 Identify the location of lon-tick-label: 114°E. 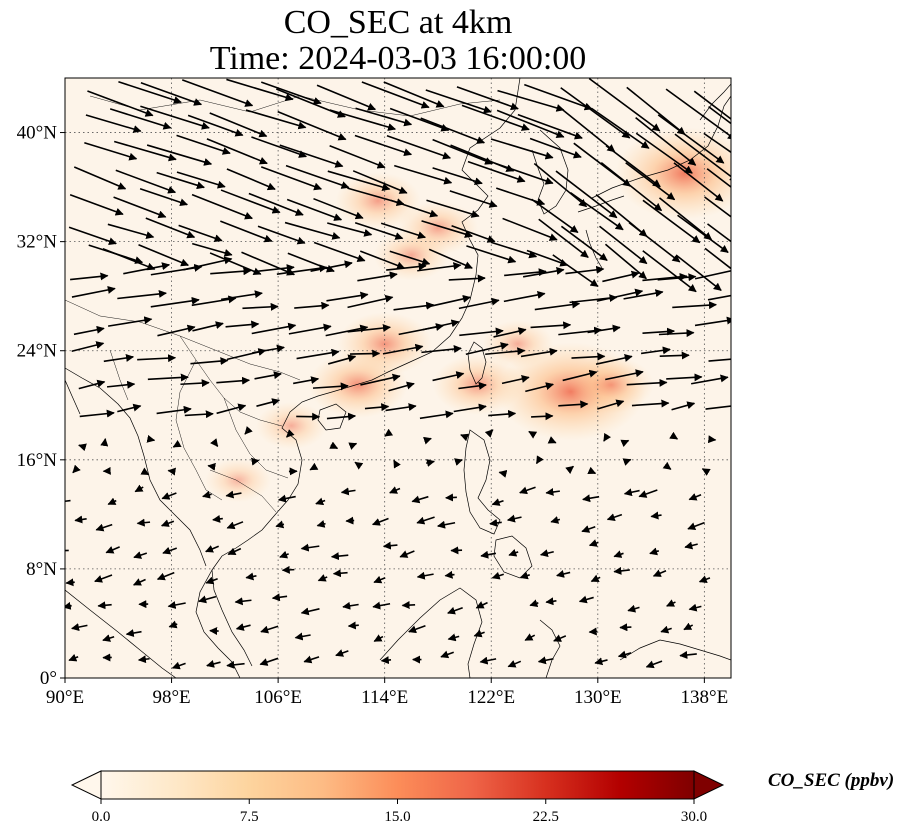
(384, 697).